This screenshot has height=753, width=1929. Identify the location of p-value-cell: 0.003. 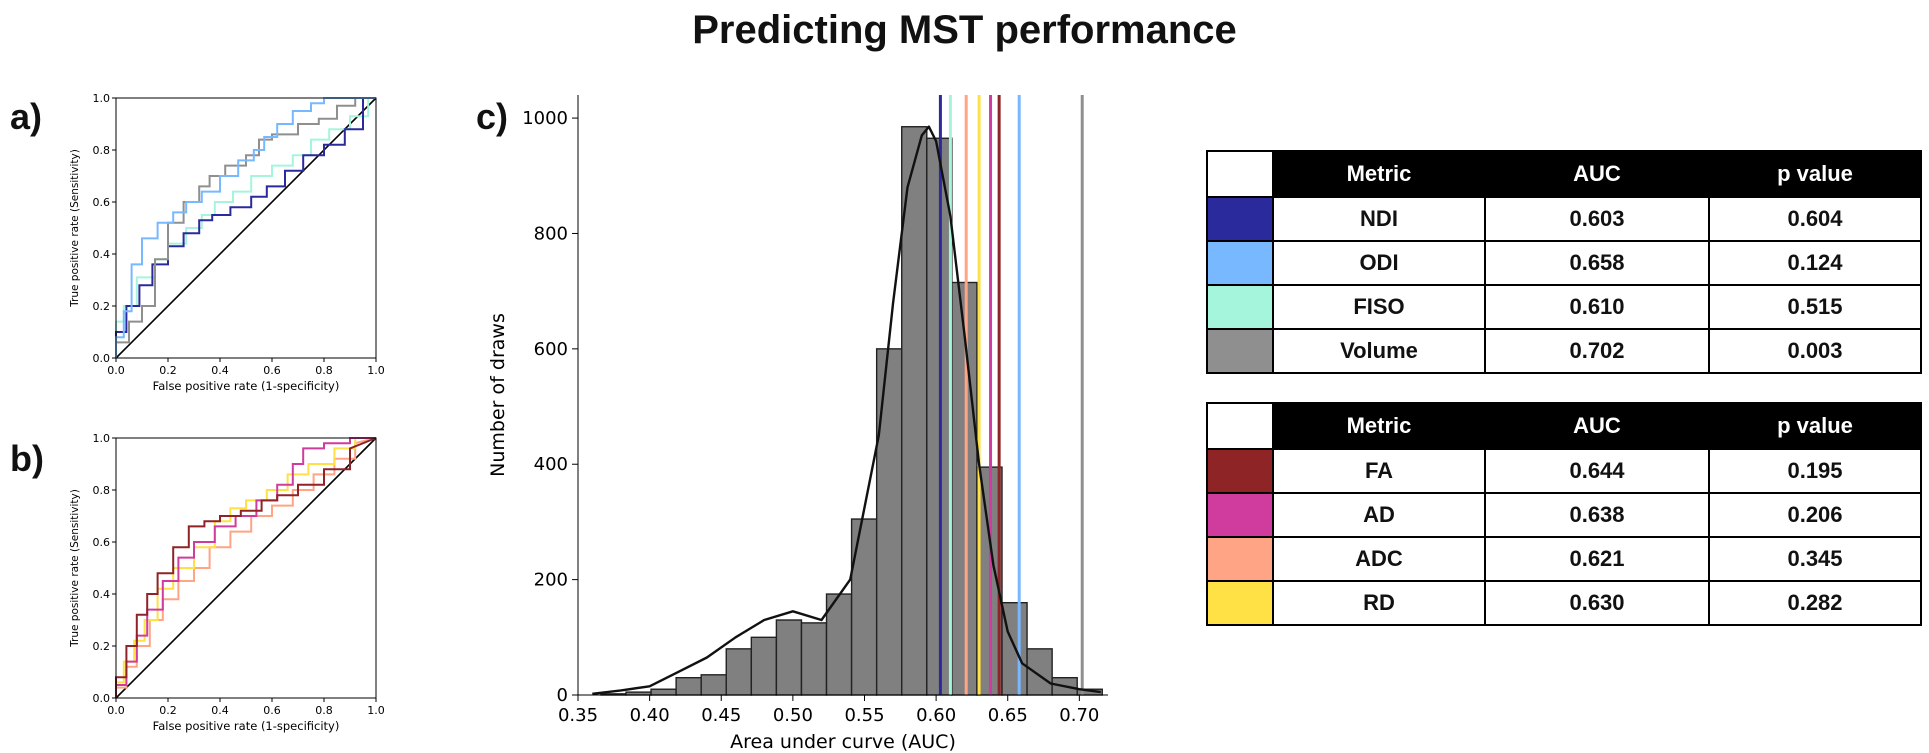
(1815, 351).